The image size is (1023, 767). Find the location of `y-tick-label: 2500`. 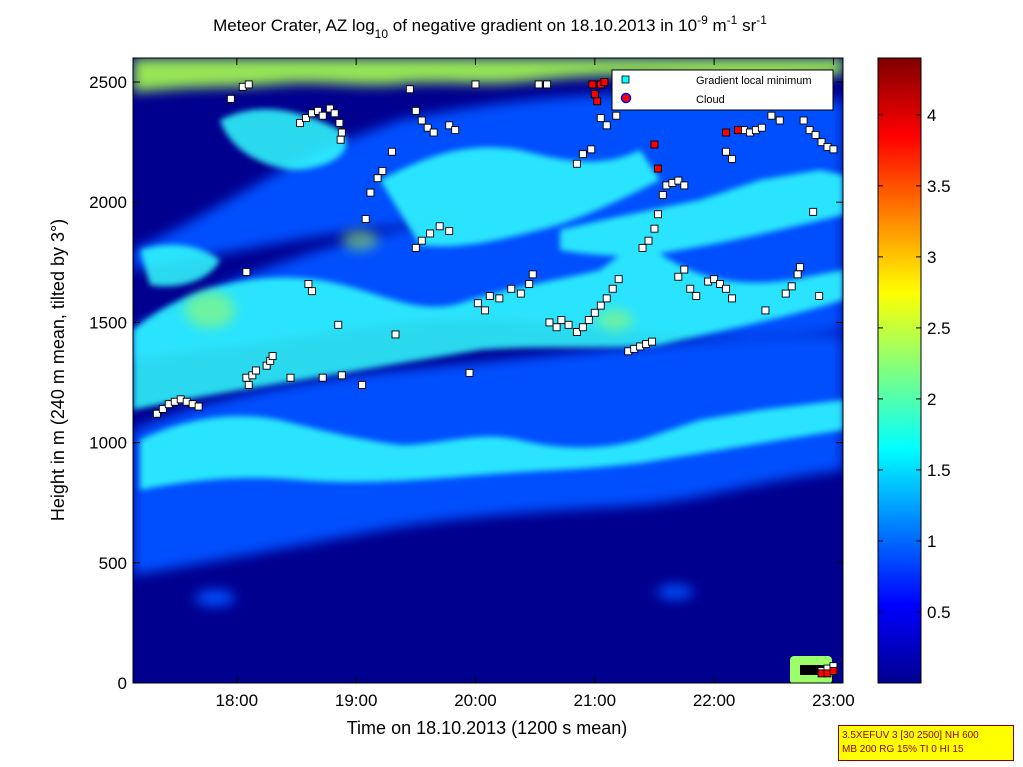

y-tick-label: 2500 is located at coordinates (108, 82).